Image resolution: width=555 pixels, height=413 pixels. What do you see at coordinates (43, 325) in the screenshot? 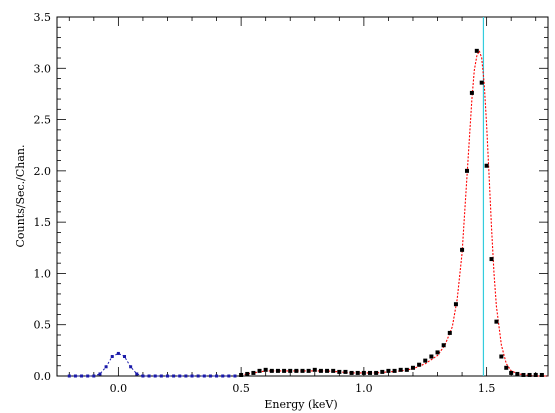
I see `y-tick-label: 0.5` at bounding box center [43, 325].